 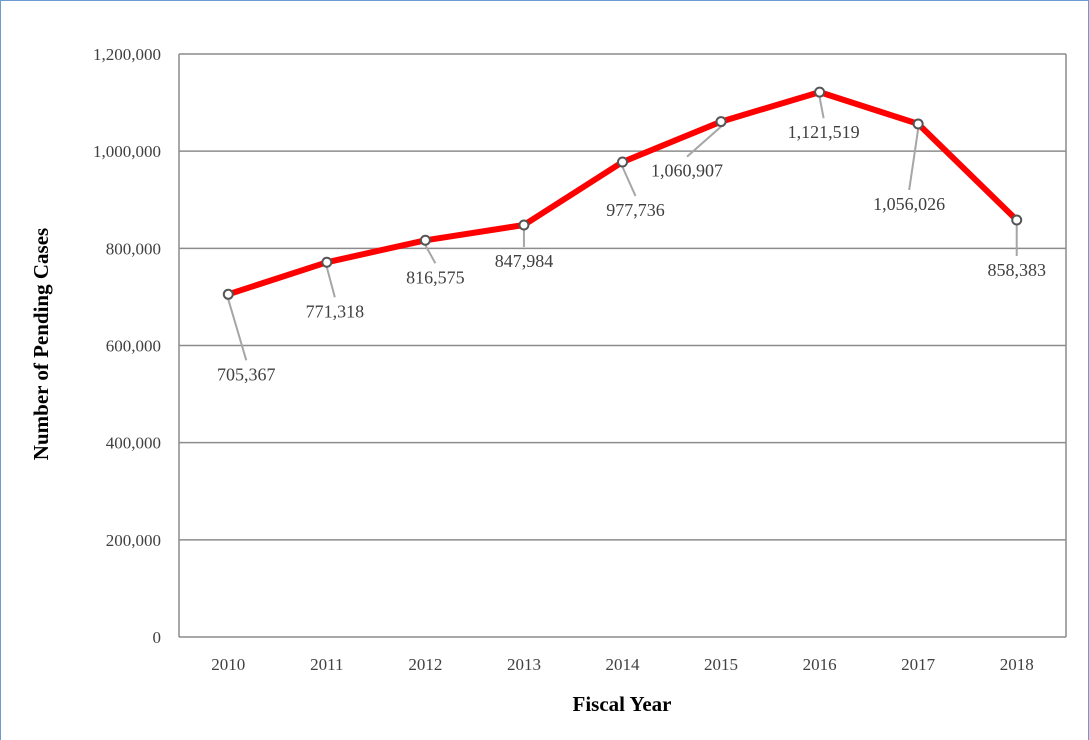 I want to click on x-tick-label: 2012, so click(x=425, y=664).